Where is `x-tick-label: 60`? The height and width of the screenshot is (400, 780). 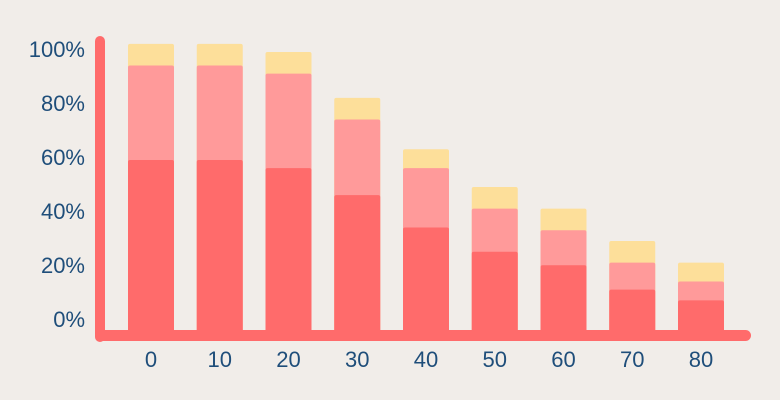 x-tick-label: 60 is located at coordinates (563, 359).